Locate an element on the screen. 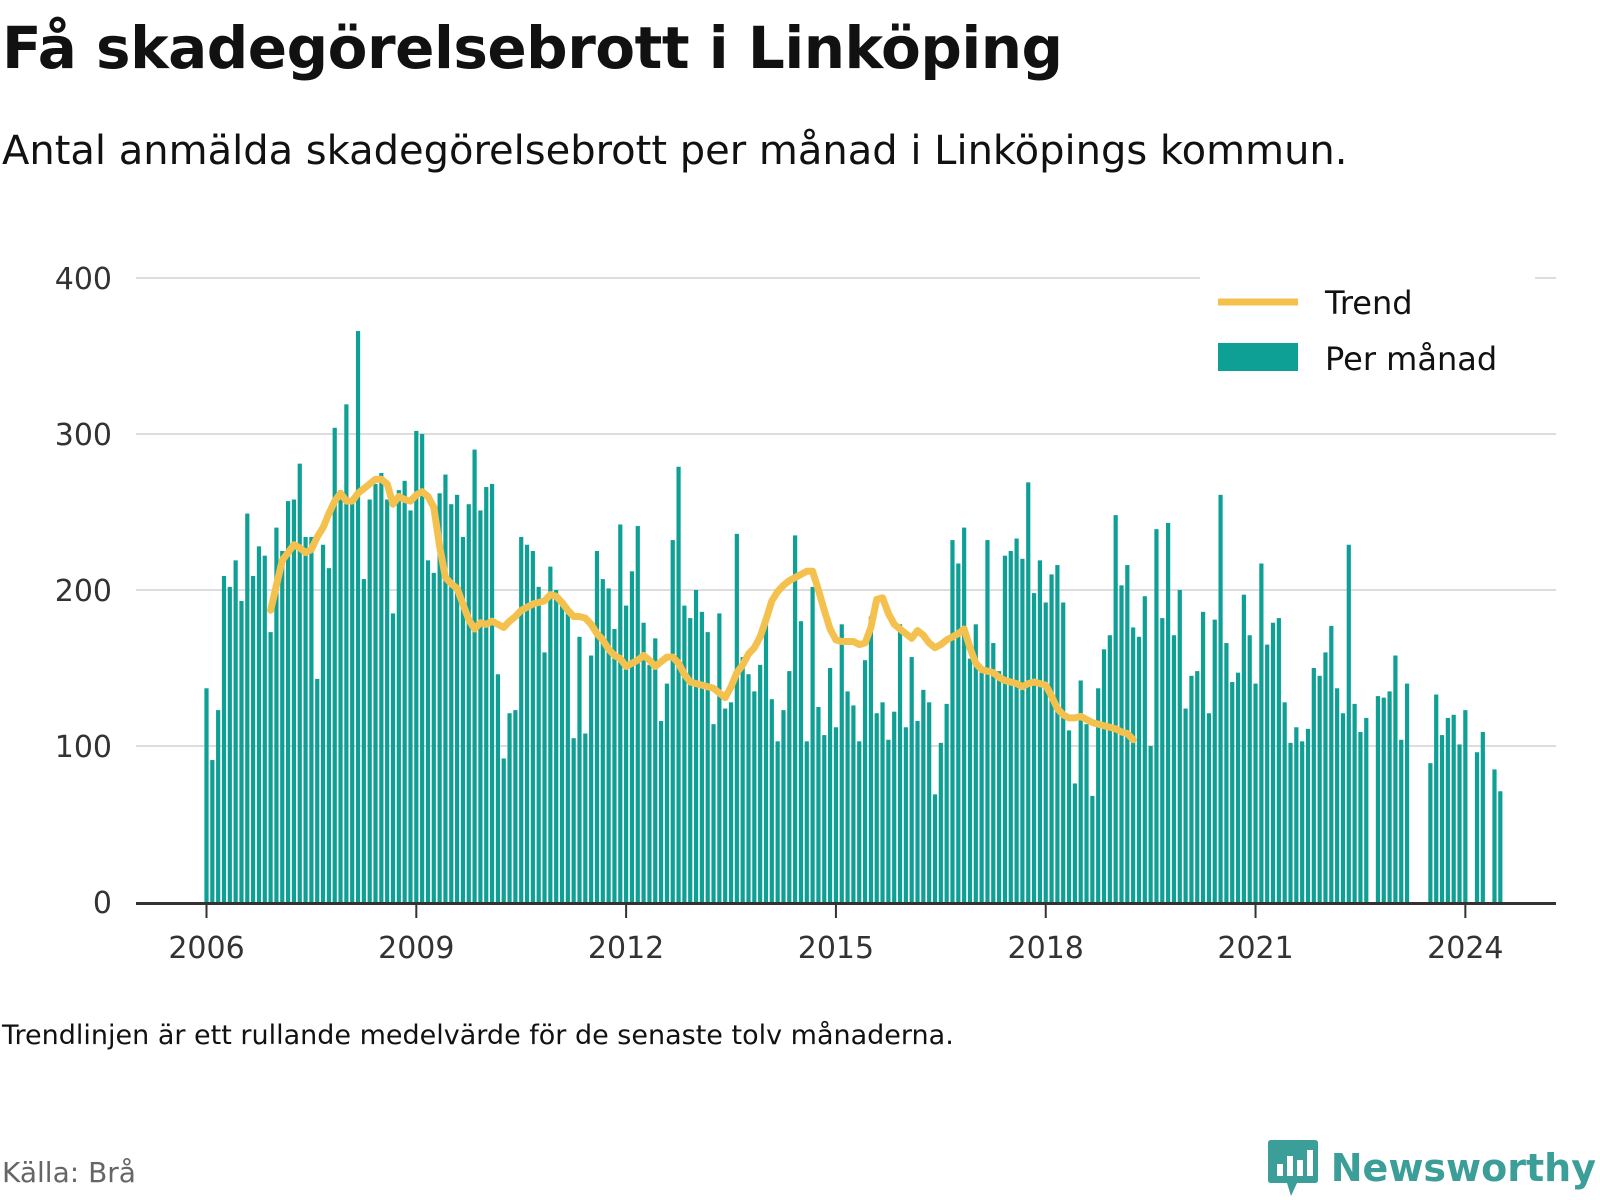 The image size is (1600, 1200). legend-bar-swatch is located at coordinates (1258, 357).